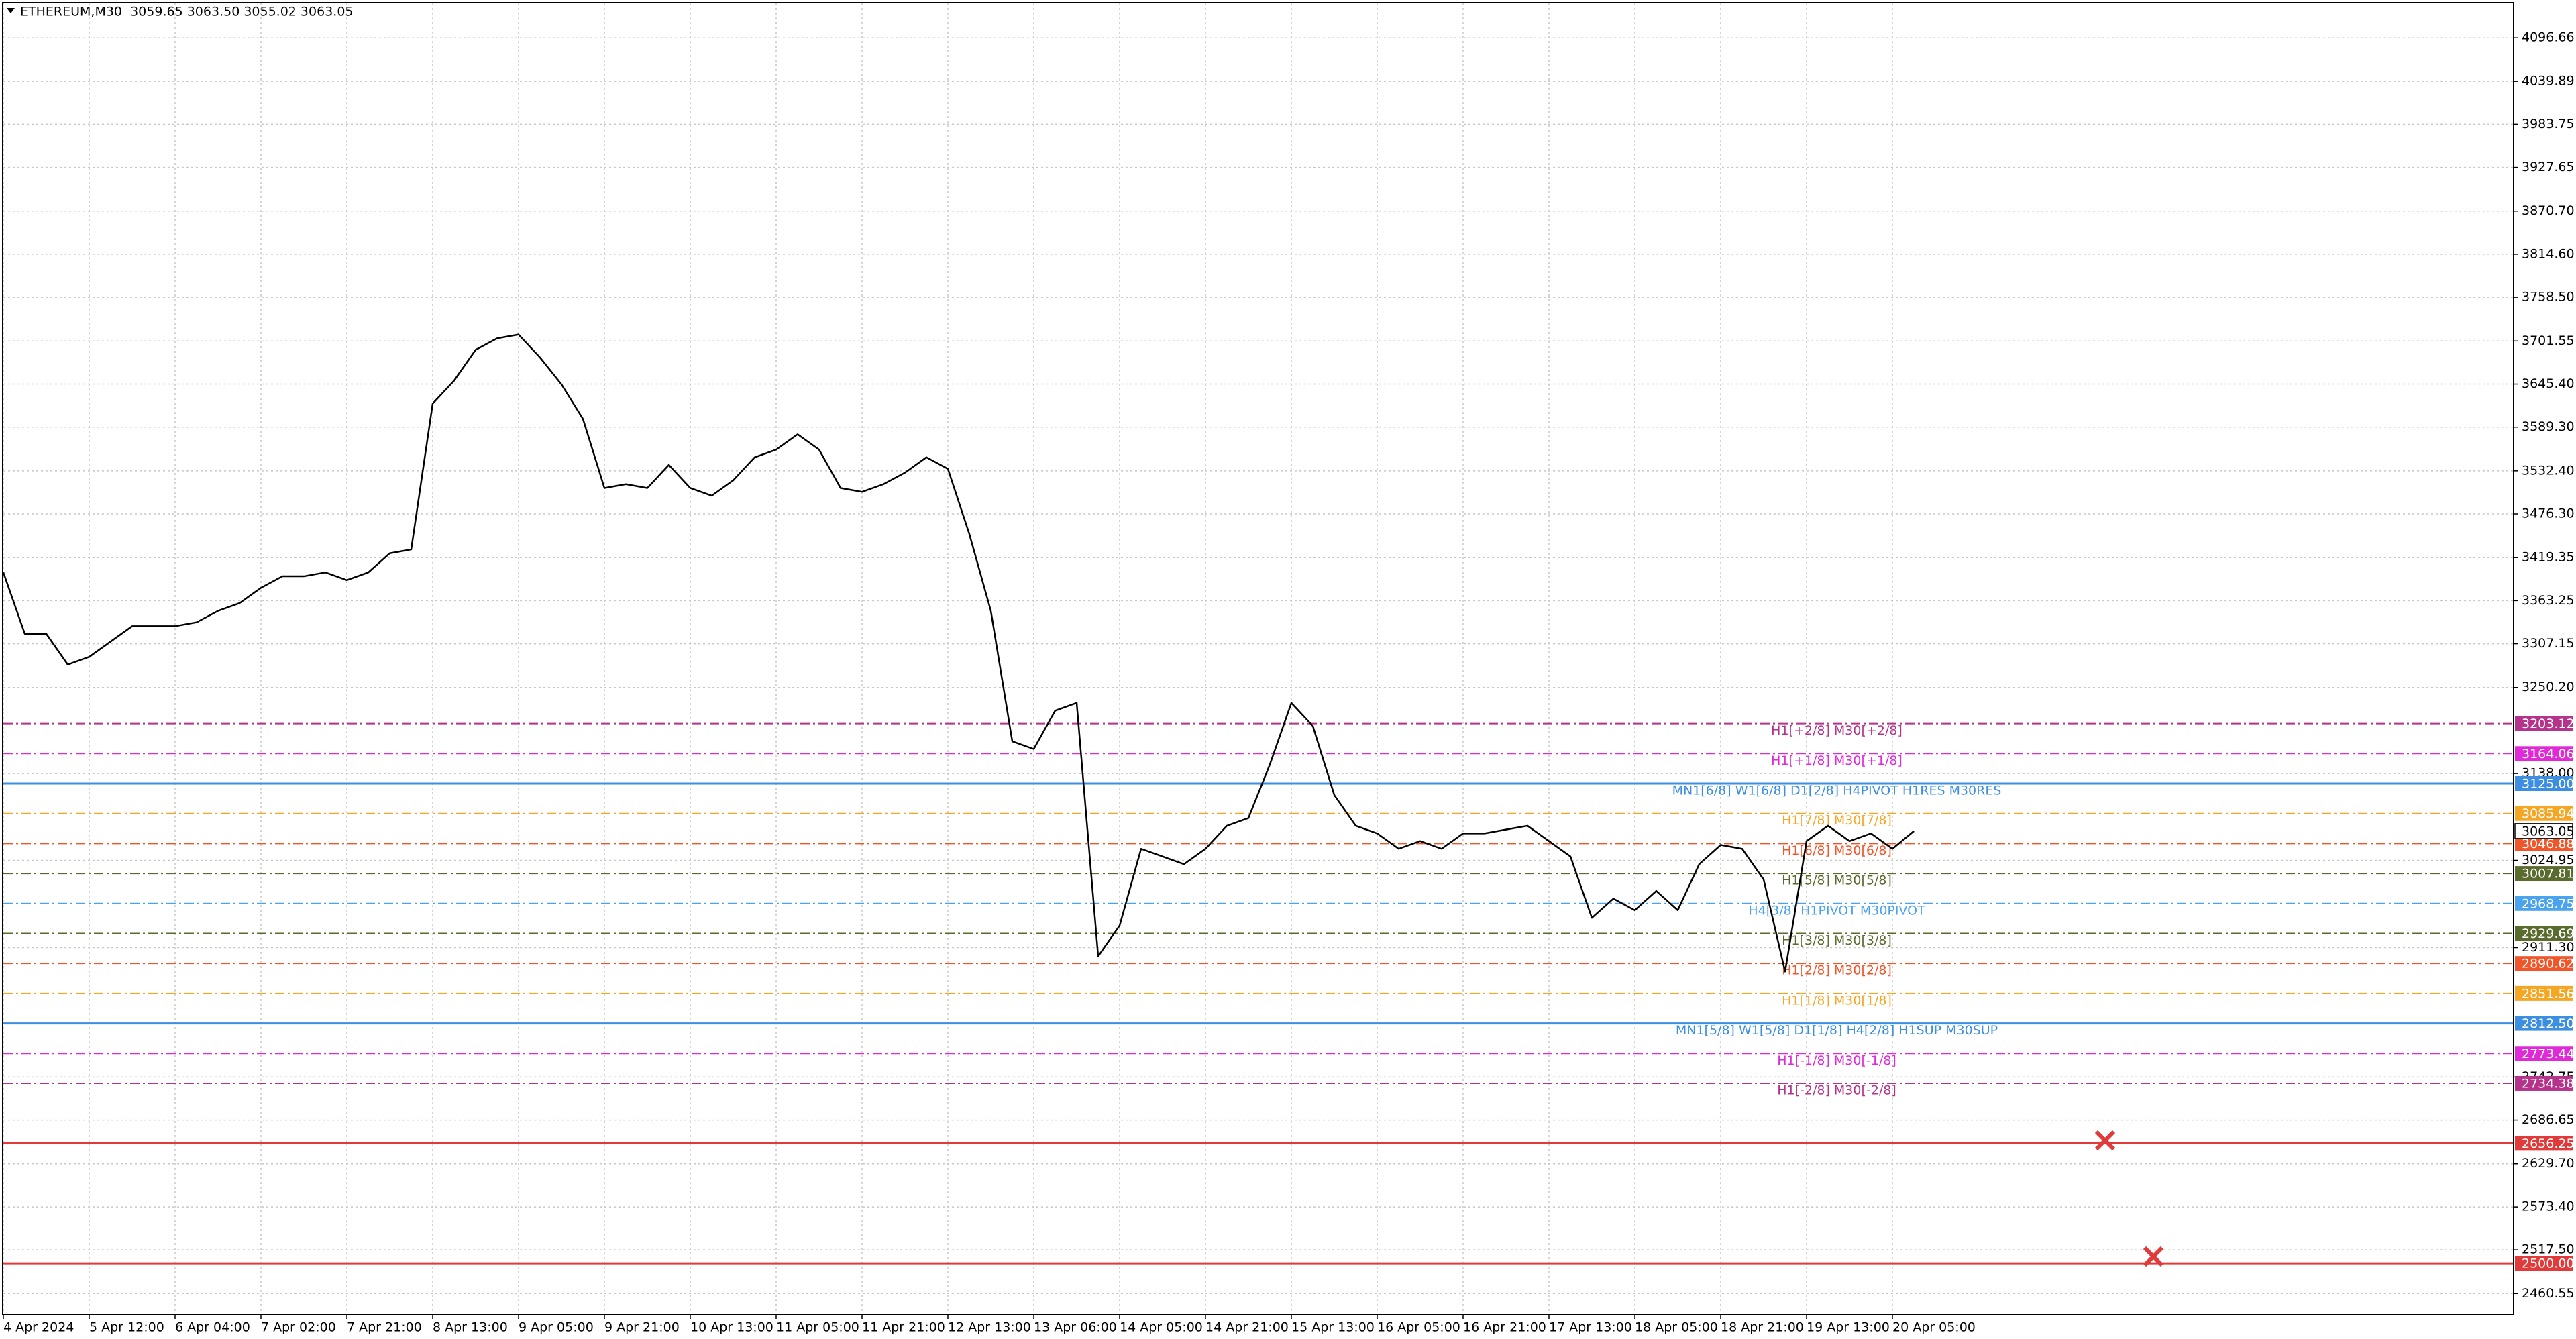 The height and width of the screenshot is (1339, 2576). Describe the element at coordinates (2548, 874) in the screenshot. I see `level-price-label: 3007.81` at that location.